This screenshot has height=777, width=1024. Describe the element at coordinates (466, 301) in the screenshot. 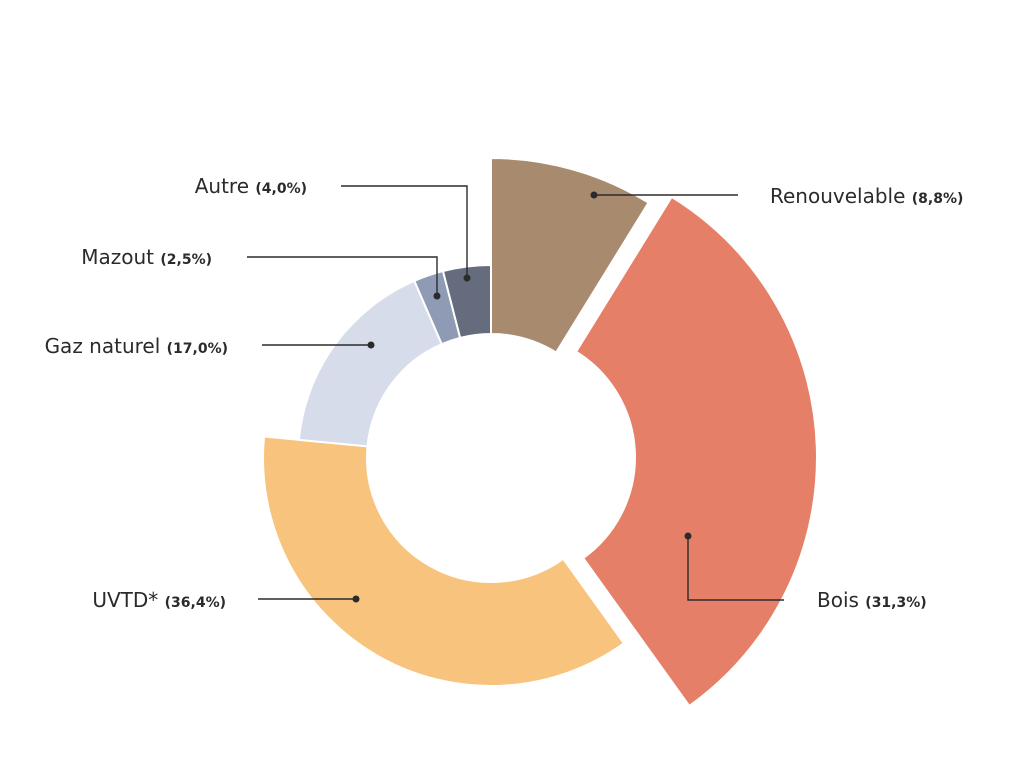

I see `slice-autre` at that location.